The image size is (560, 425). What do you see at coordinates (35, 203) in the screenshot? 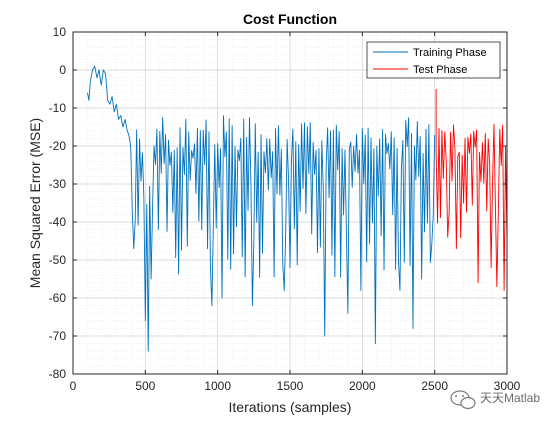
I see `y-axis-label: Mean Squared Error (MSE)` at bounding box center [35, 203].